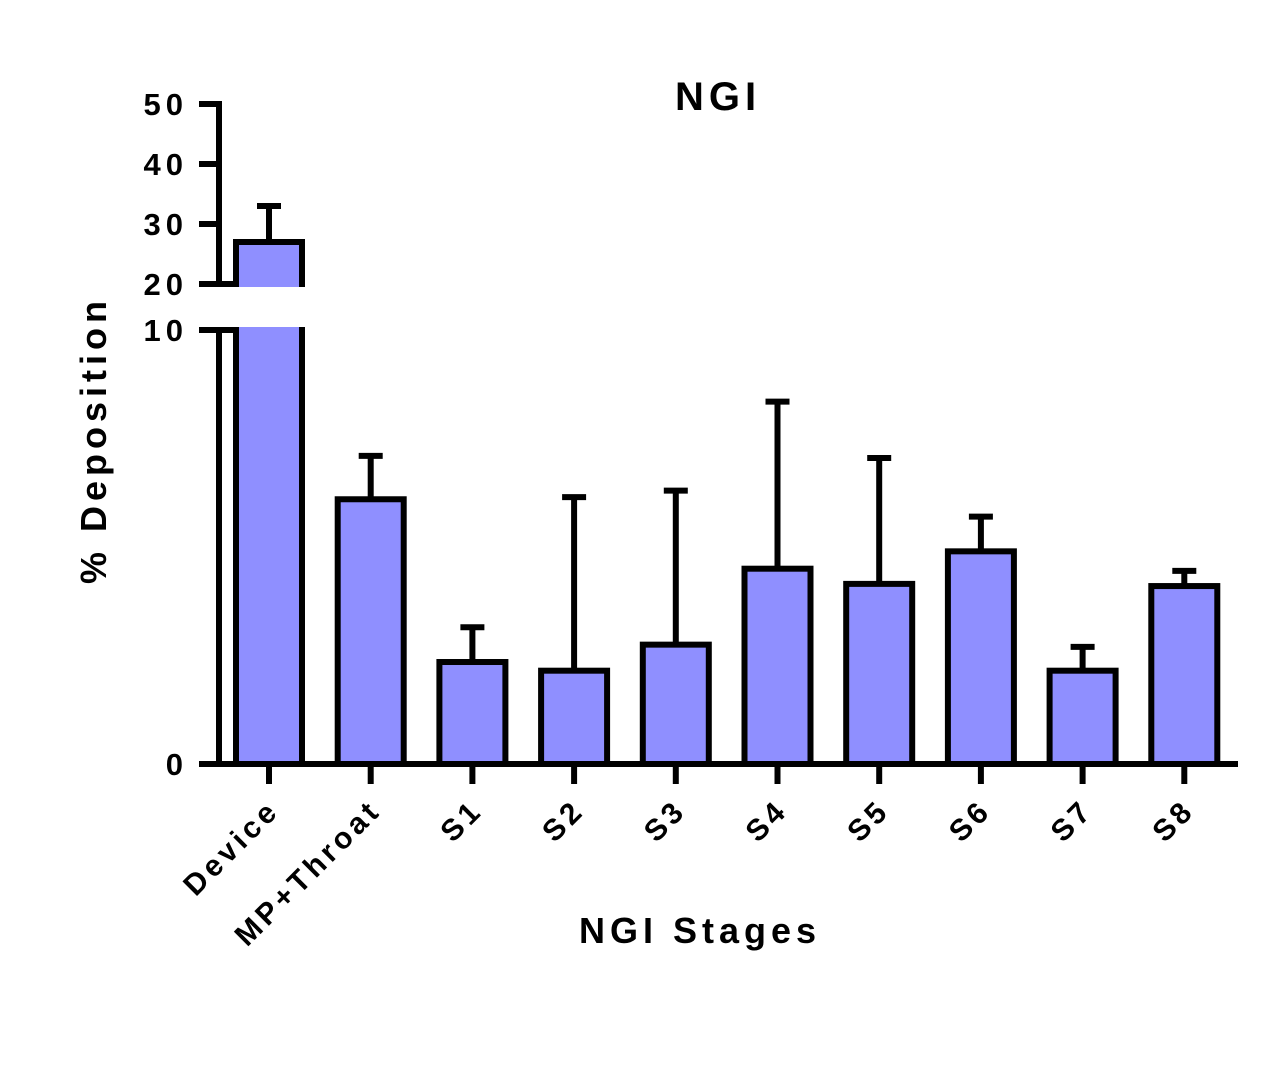 Image resolution: width=1274 pixels, height=1072 pixels. I want to click on bar-mp-throat, so click(370, 609).